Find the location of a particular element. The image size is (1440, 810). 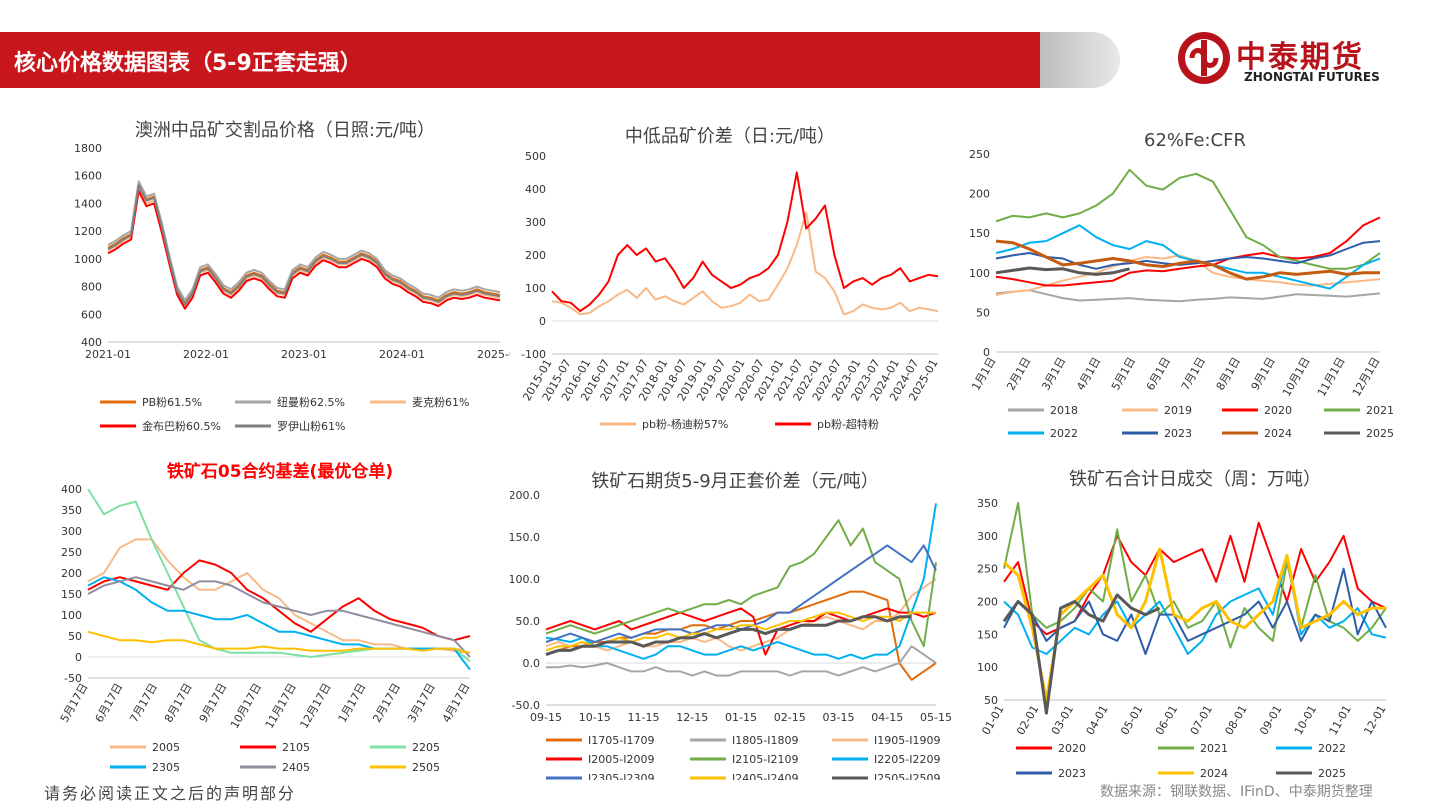

legend-label: I2405-I2409 is located at coordinates (765, 776).